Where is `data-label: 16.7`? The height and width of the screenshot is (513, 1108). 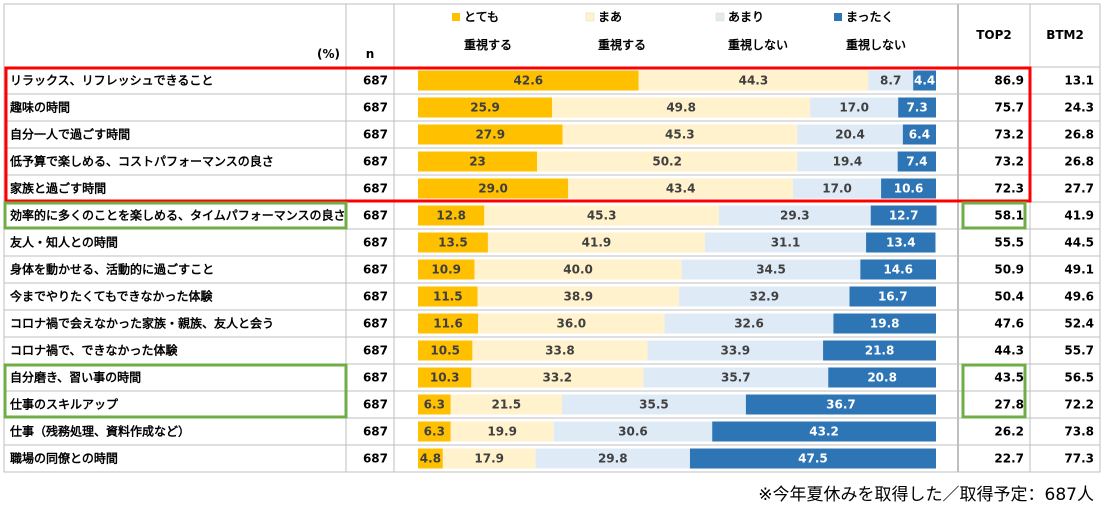 data-label: 16.7 is located at coordinates (893, 297).